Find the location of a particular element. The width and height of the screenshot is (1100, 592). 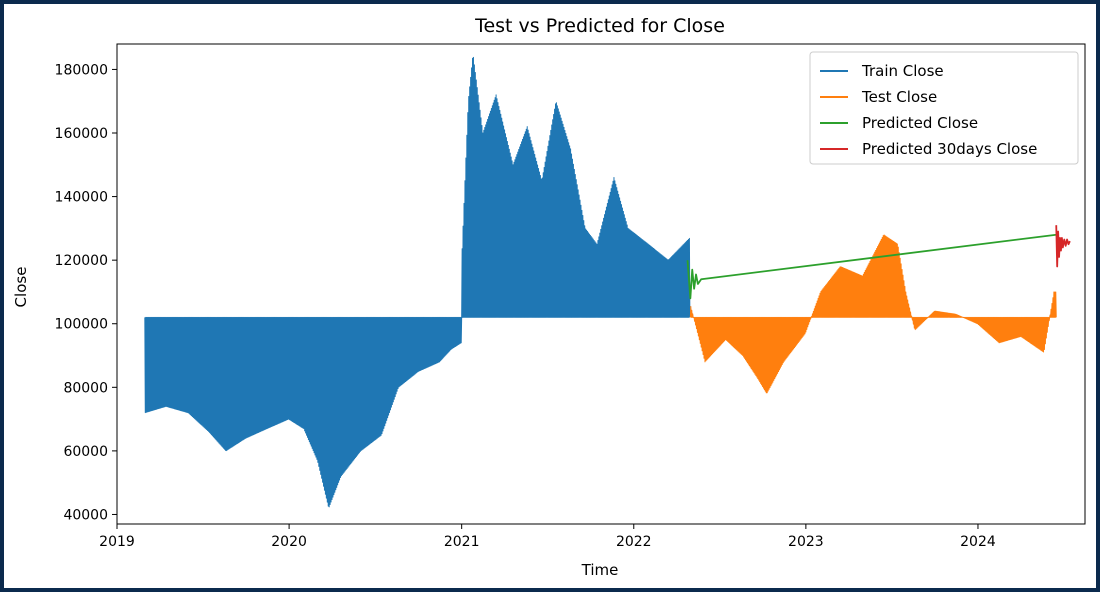

x-tick-label: 2020 is located at coordinates (289, 542).